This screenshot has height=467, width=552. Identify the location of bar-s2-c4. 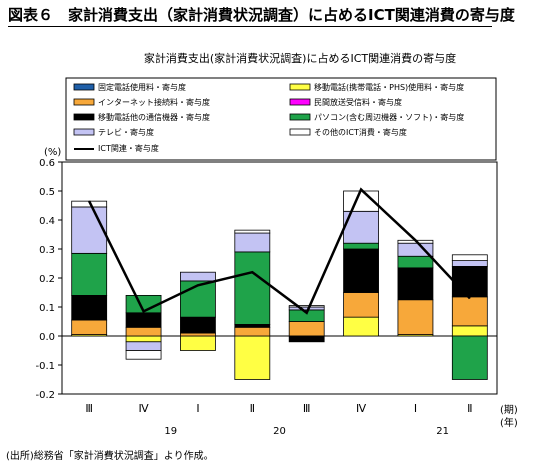
(306, 329).